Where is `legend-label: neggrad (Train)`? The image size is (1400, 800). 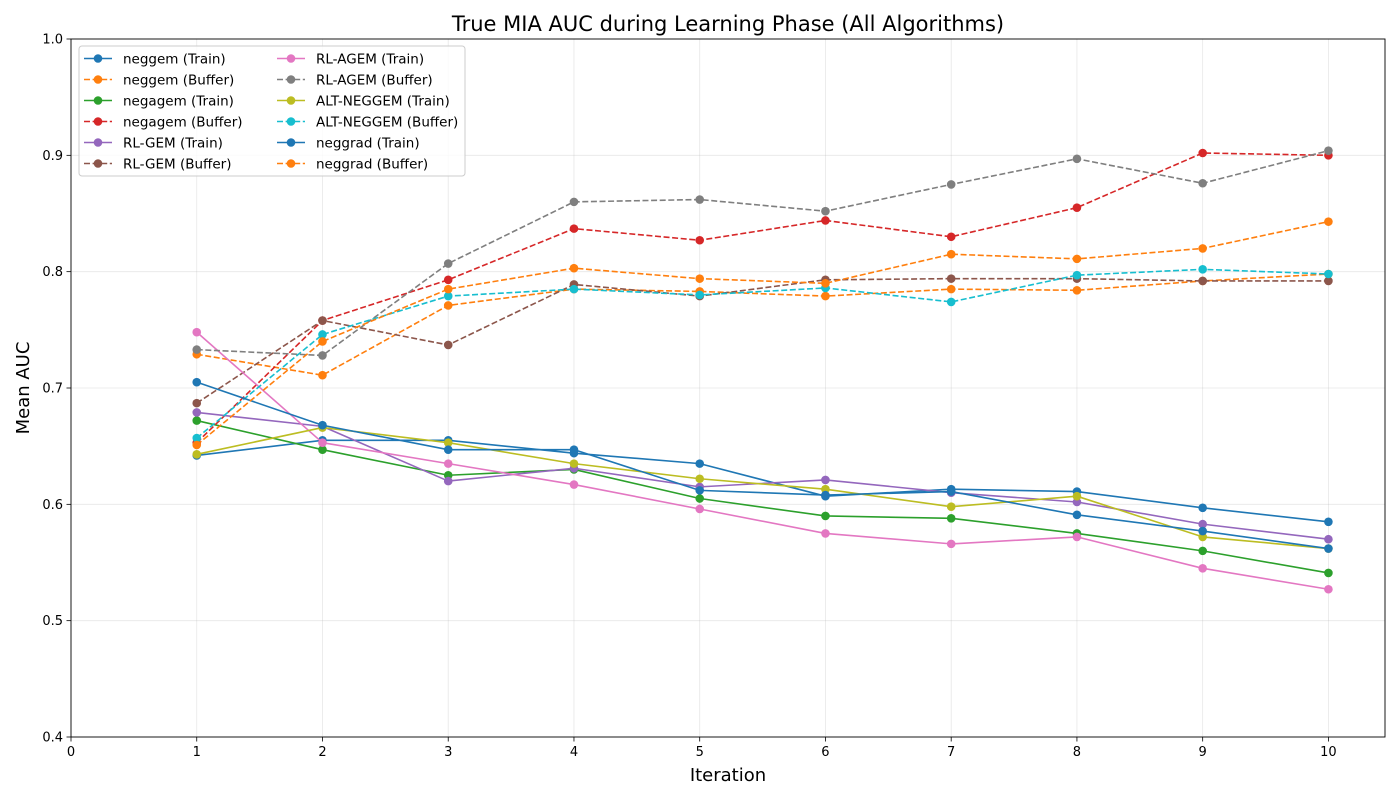 legend-label: neggrad (Train) is located at coordinates (368, 143).